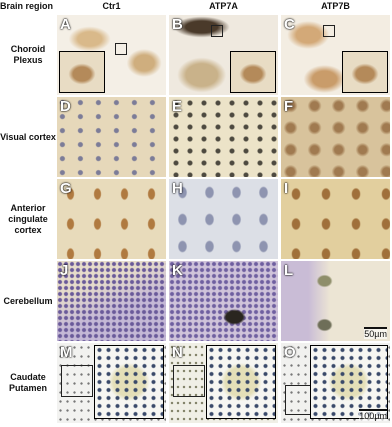  What do you see at coordinates (177, 24) in the screenshot?
I see `panel-letter: B` at bounding box center [177, 24].